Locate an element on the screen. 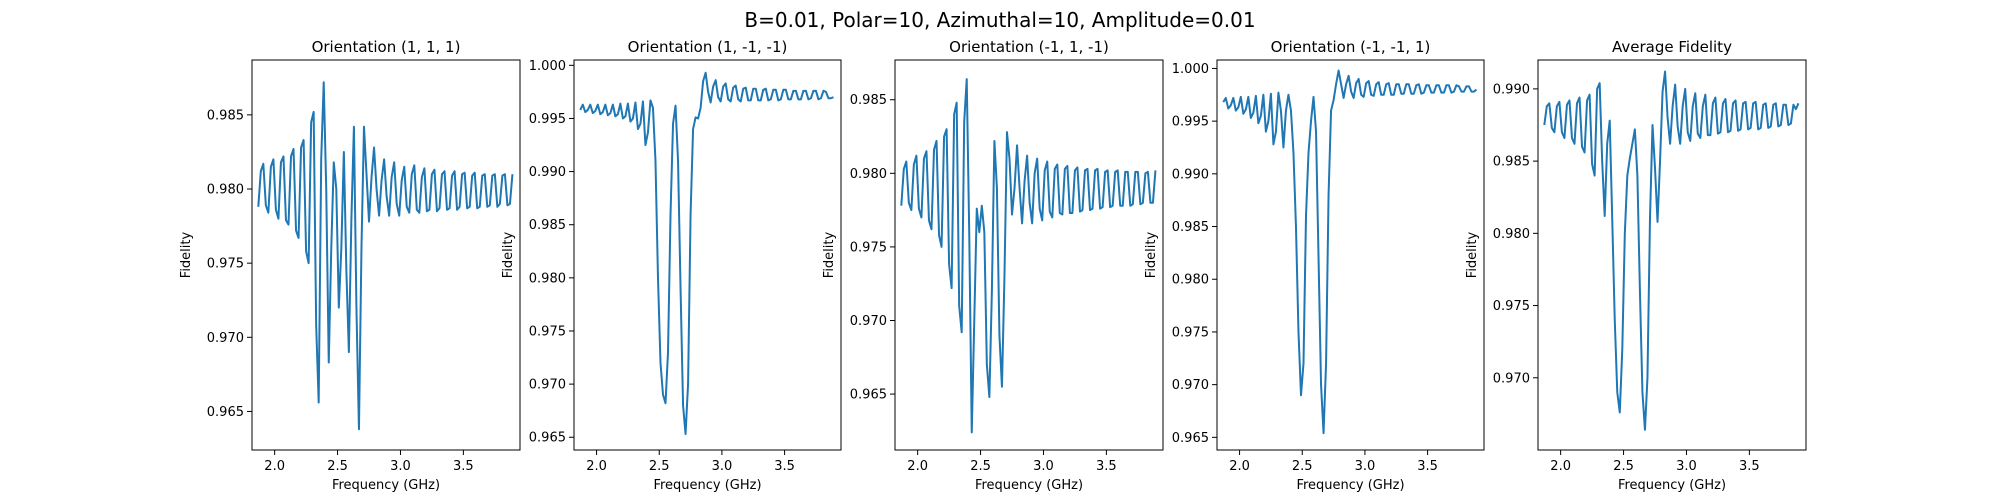 The height and width of the screenshot is (500, 2000). subplot-title: Orientation (1, -1, -1) is located at coordinates (708, 47).